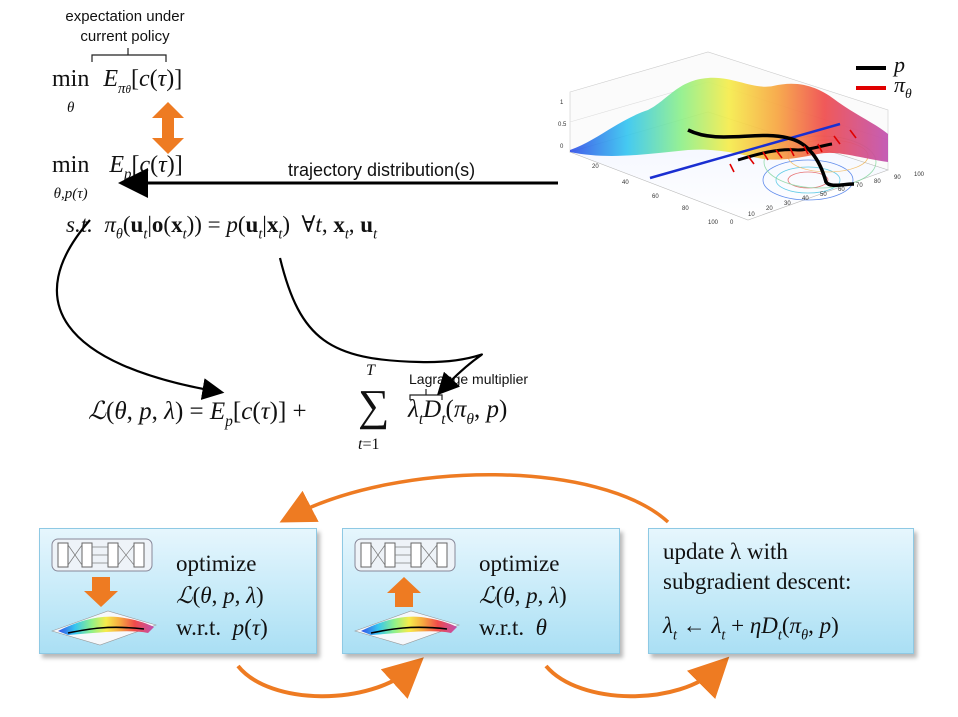 Image resolution: width=958 pixels, height=717 pixels. Describe the element at coordinates (101, 592) in the screenshot. I see `down-arrow-icon` at that location.